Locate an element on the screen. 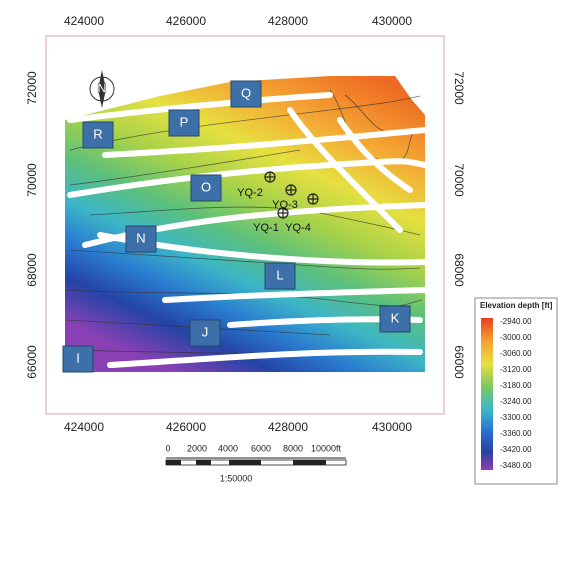 The width and height of the screenshot is (586, 586). well-label: YQ-4 is located at coordinates (298, 228).